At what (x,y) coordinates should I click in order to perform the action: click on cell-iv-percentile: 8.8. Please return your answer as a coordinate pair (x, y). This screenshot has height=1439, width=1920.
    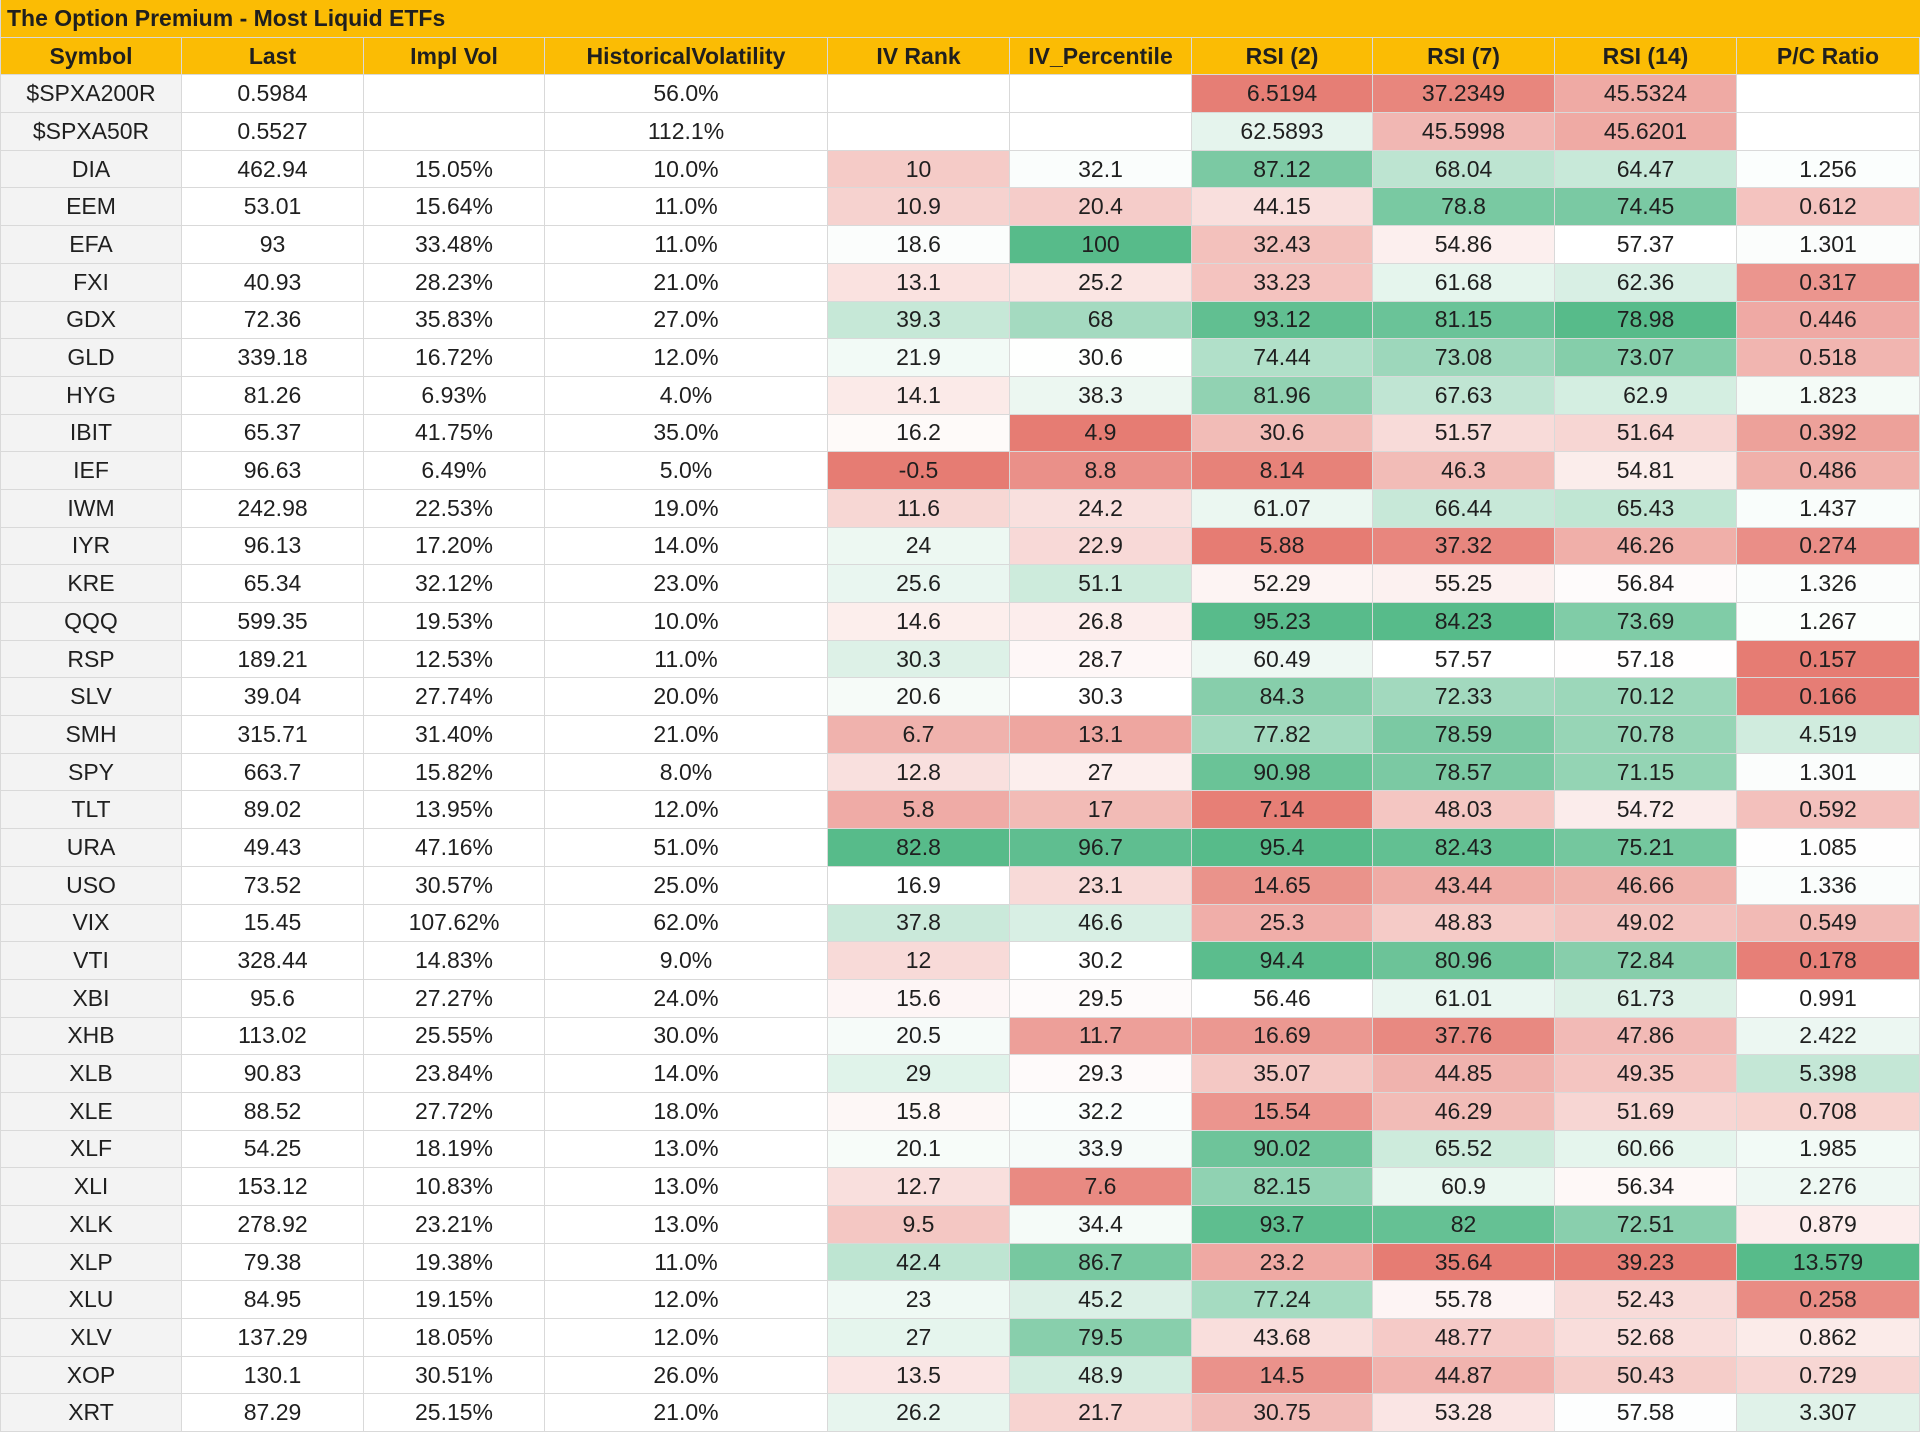
    Looking at the image, I should click on (1101, 471).